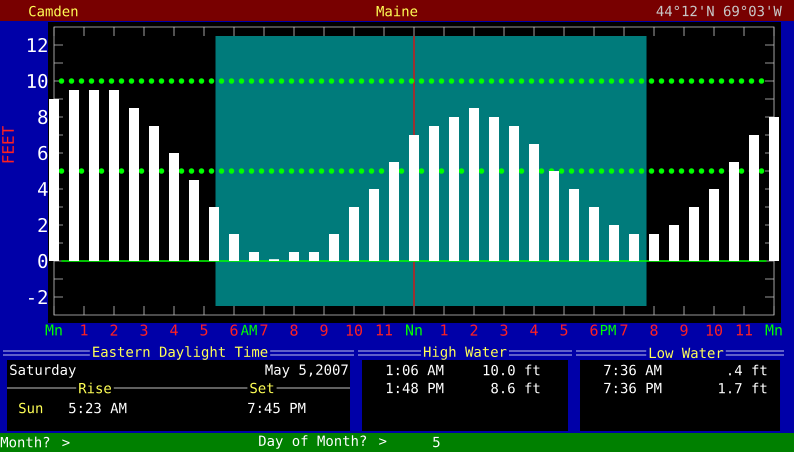 This screenshot has width=794, height=452. What do you see at coordinates (608, 330) in the screenshot?
I see `text: PM` at bounding box center [608, 330].